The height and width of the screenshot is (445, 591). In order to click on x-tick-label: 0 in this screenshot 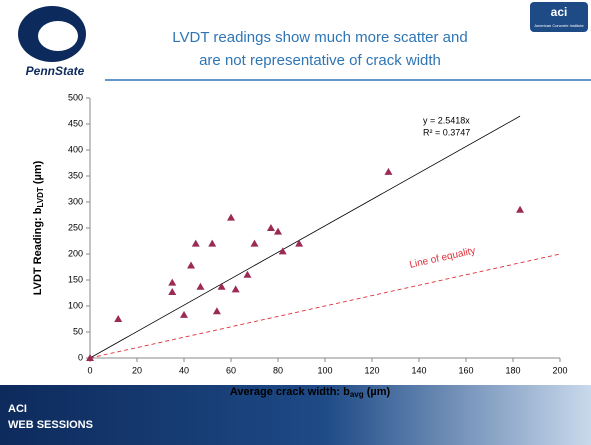, I will do `click(89, 370)`.